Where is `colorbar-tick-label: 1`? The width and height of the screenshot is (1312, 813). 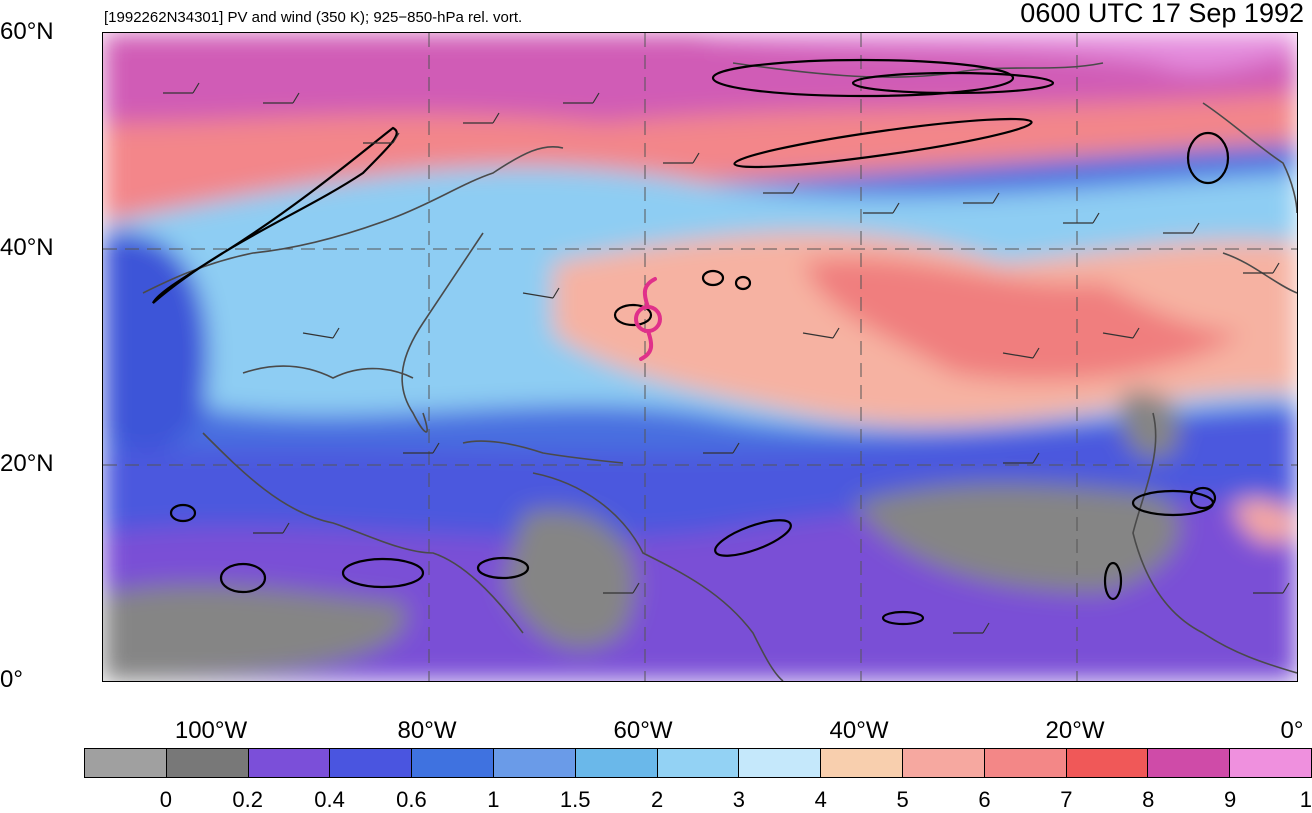
colorbar-tick-label: 1 is located at coordinates (493, 799).